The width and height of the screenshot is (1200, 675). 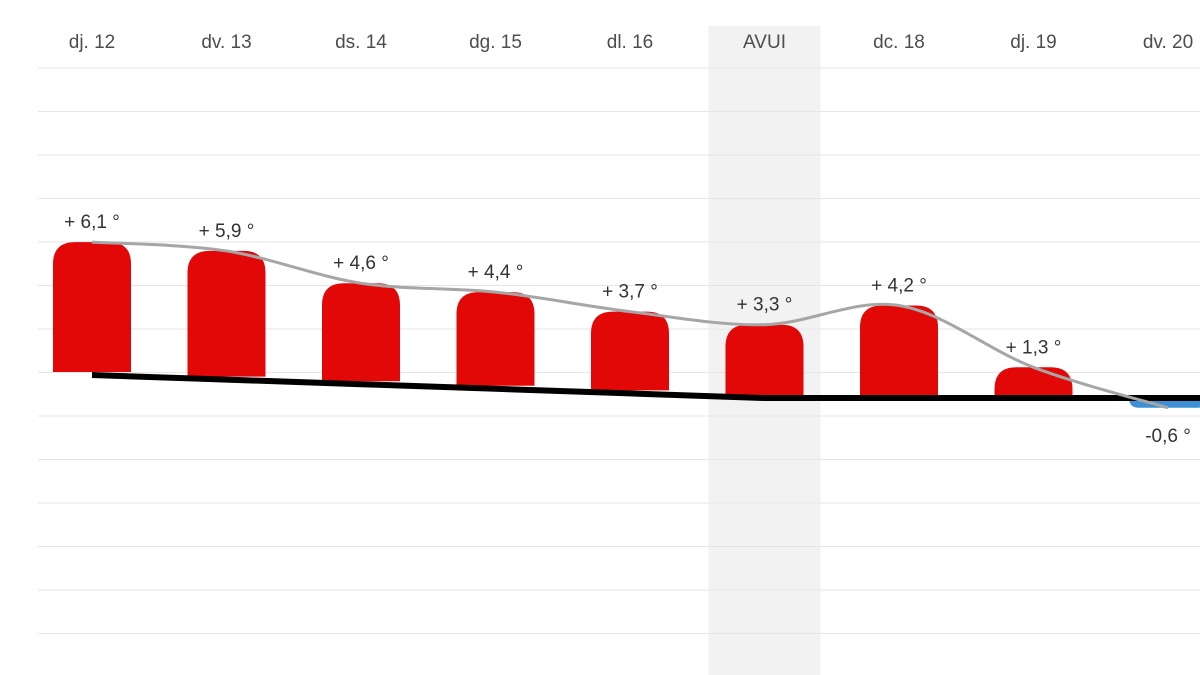 I want to click on value-label: + 3,7 °, so click(x=630, y=292).